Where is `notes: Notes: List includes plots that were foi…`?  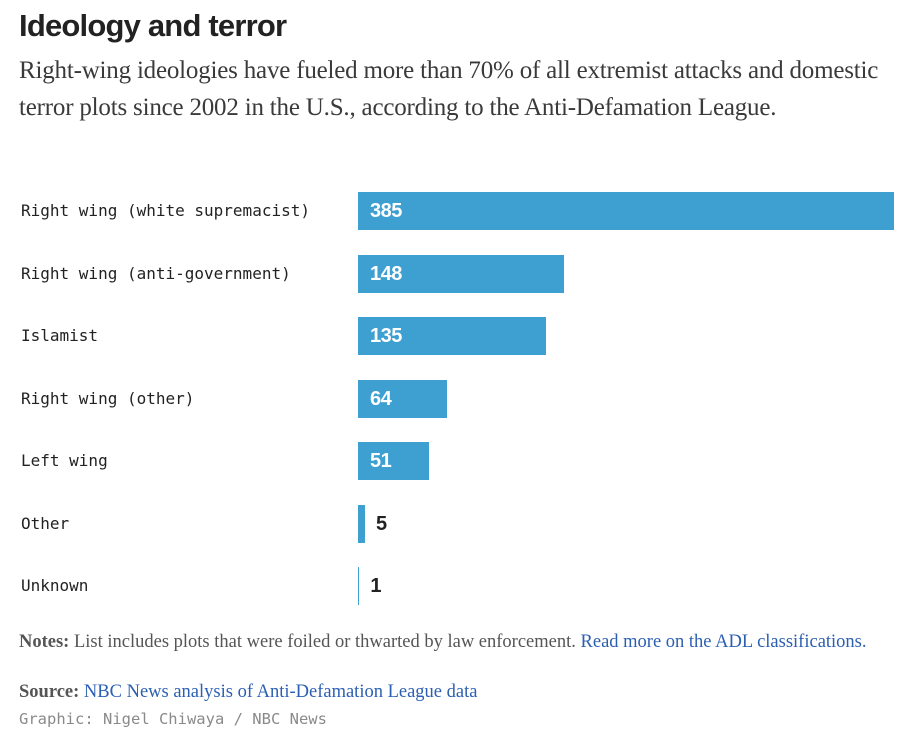
notes: Notes: List includes plots that were foi… is located at coordinates (454, 642).